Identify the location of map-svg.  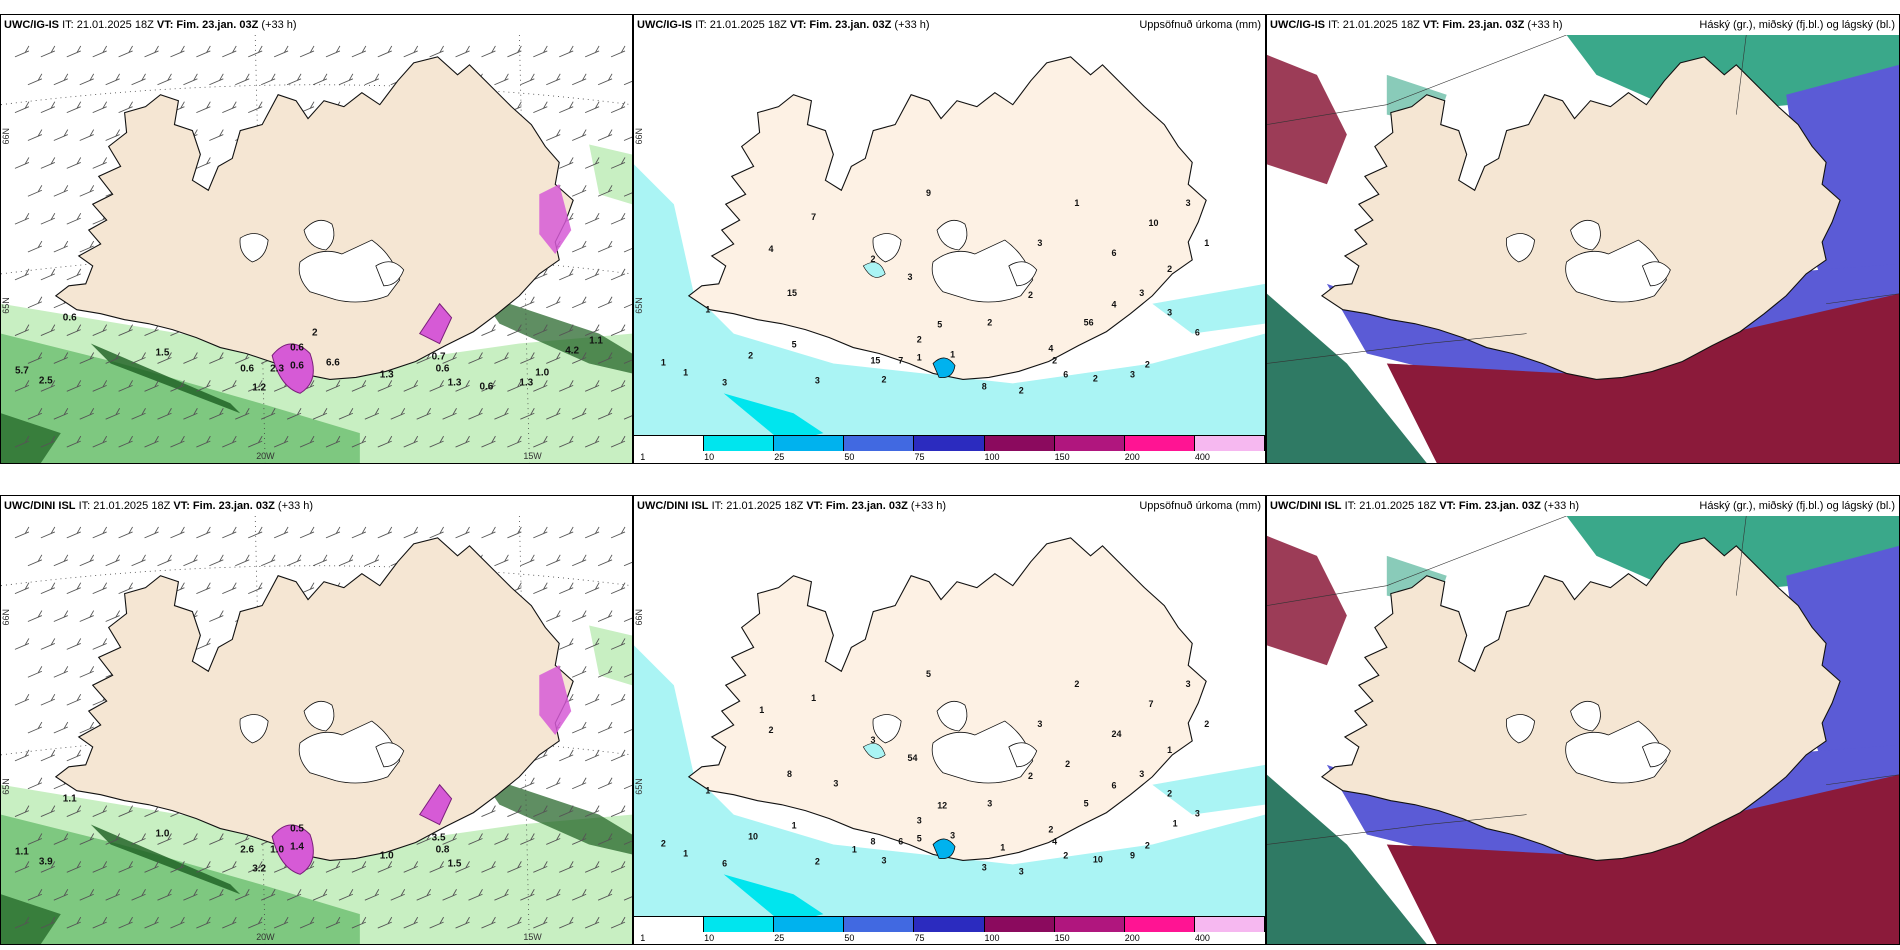
(1583, 730).